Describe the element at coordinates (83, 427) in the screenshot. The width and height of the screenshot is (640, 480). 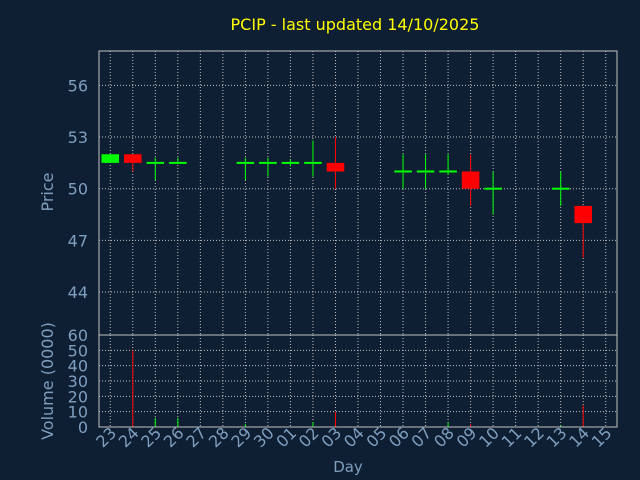
I see `volume-tick-label: 0` at that location.